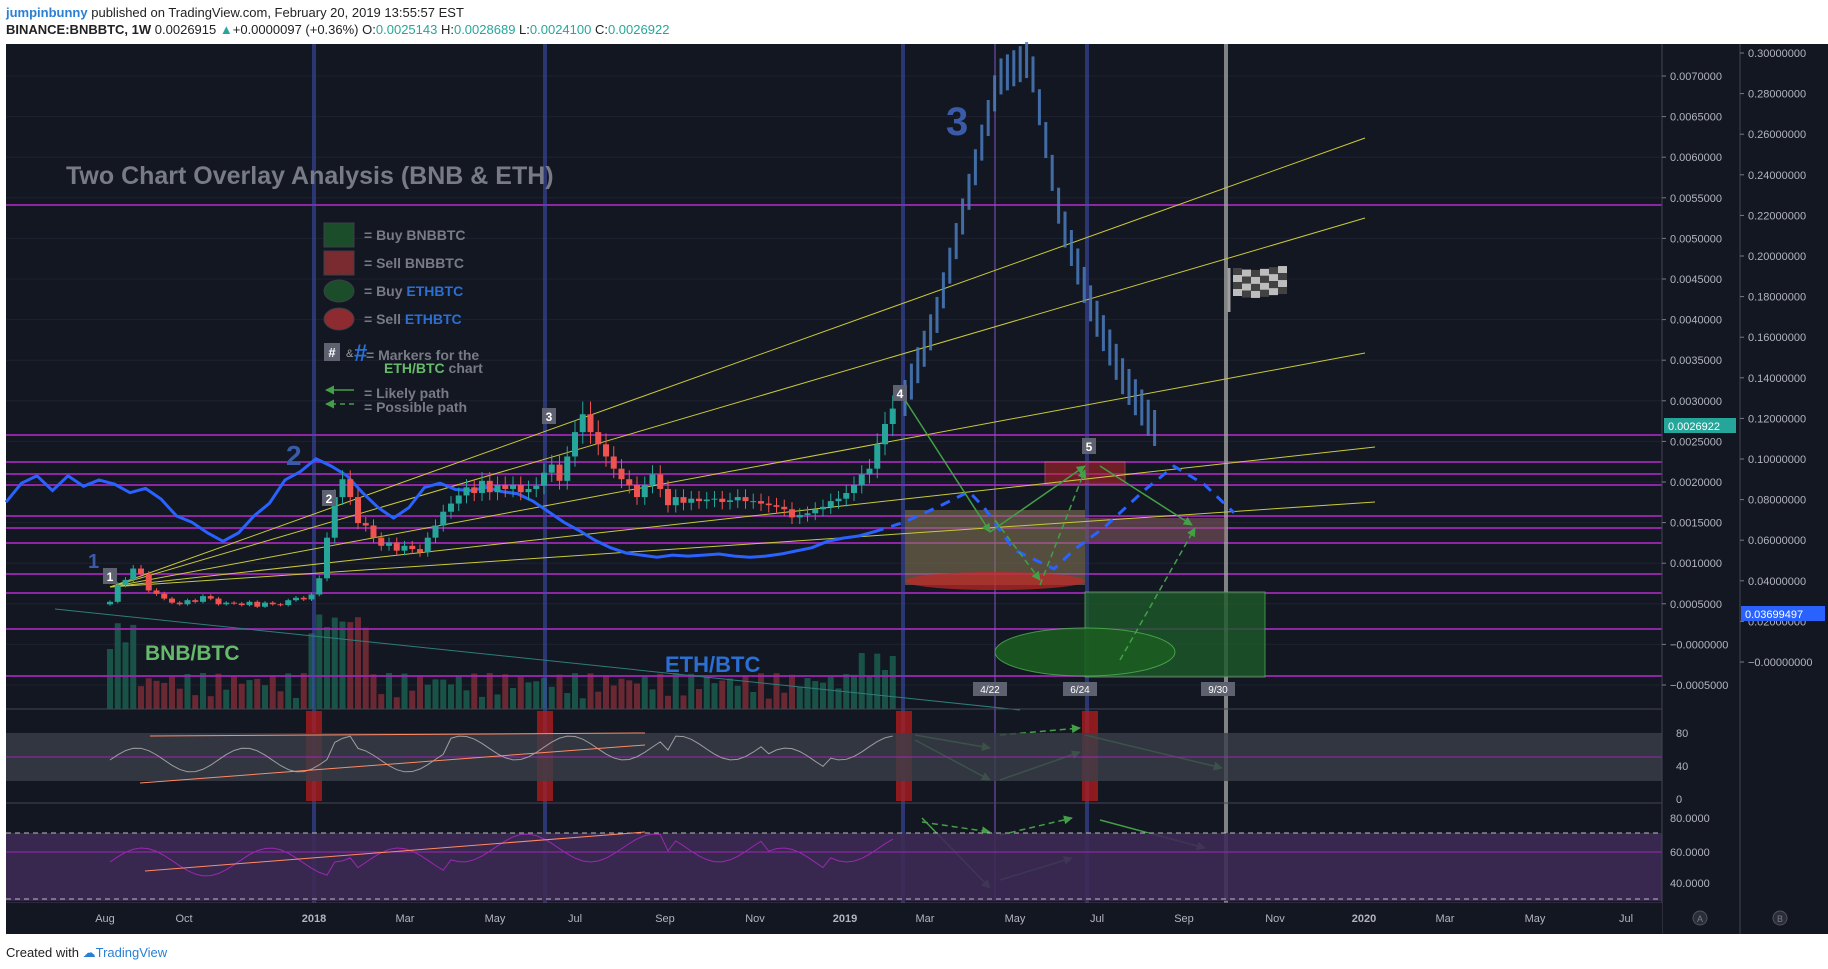  I want to click on stoch-trend-line, so click(395, 851).